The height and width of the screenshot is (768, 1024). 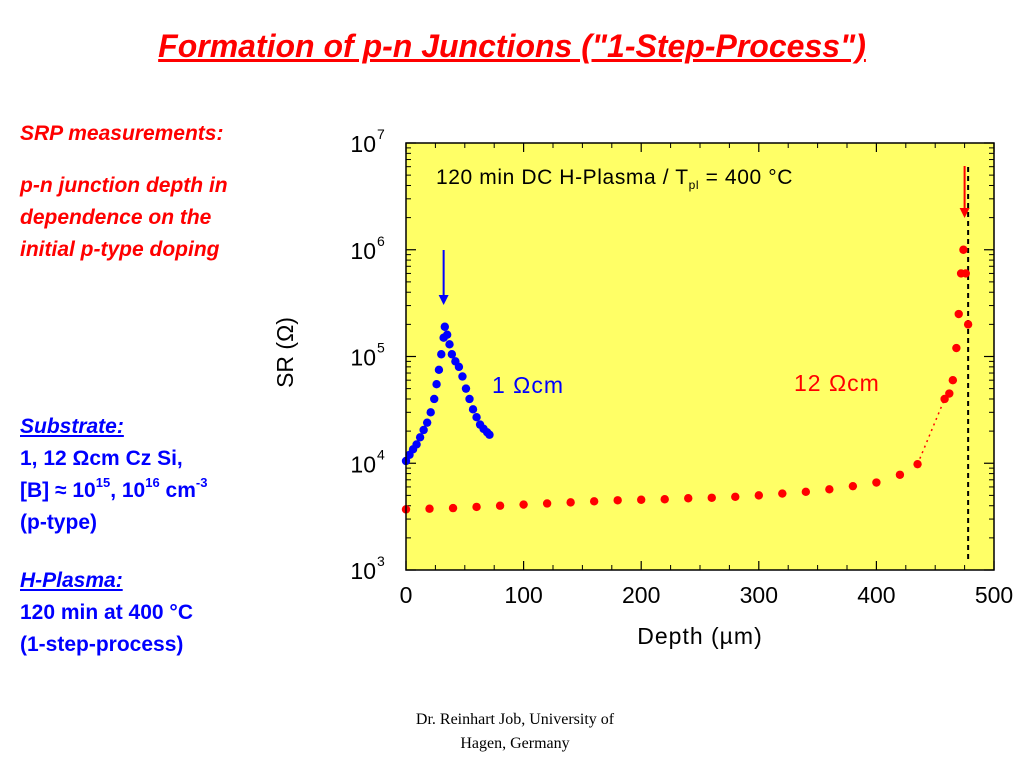 I want to click on plasma-line-2: (1-step-process), so click(x=102, y=644).